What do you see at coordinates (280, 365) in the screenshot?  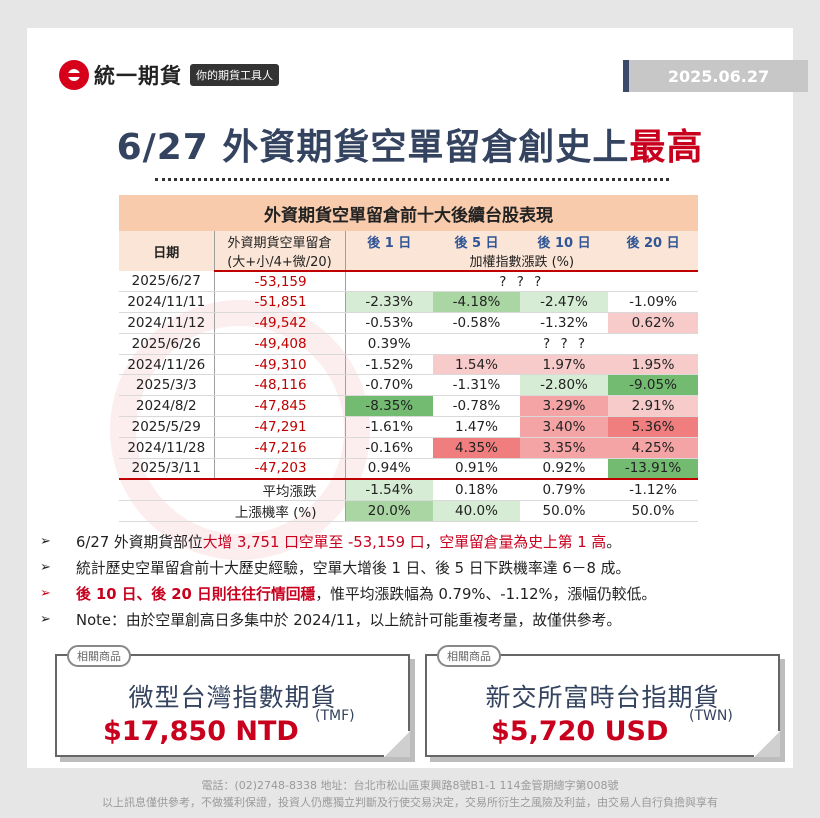 I see `cell-position: -49,310` at bounding box center [280, 365].